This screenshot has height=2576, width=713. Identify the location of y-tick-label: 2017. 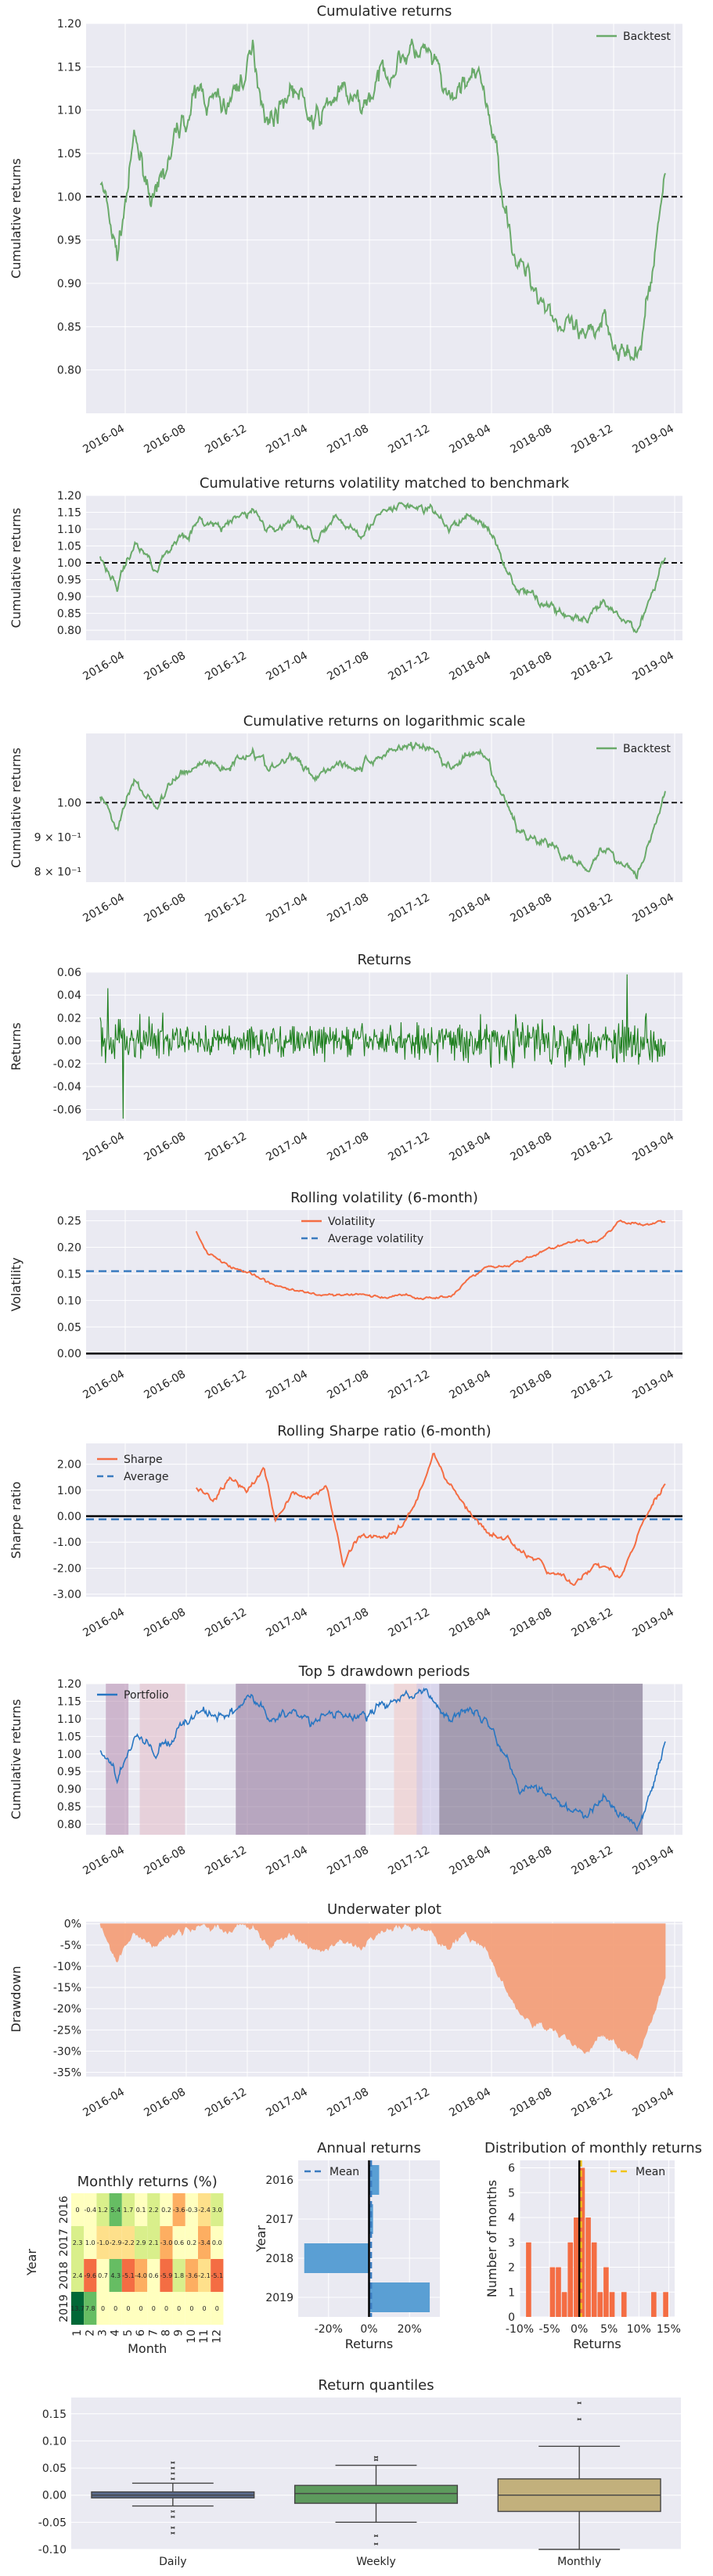
(279, 2220).